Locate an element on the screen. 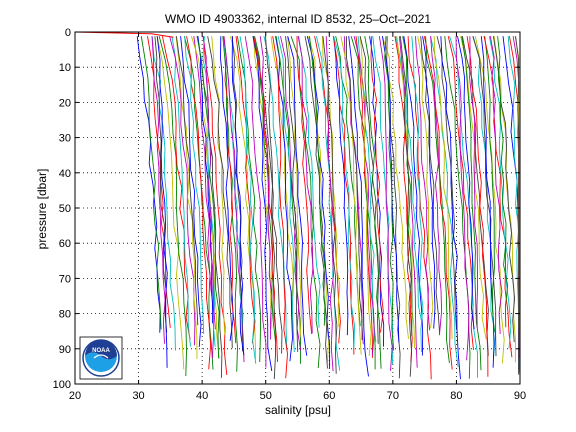 The height and width of the screenshot is (432, 576). y-tick-label: 100 is located at coordinates (62, 385).